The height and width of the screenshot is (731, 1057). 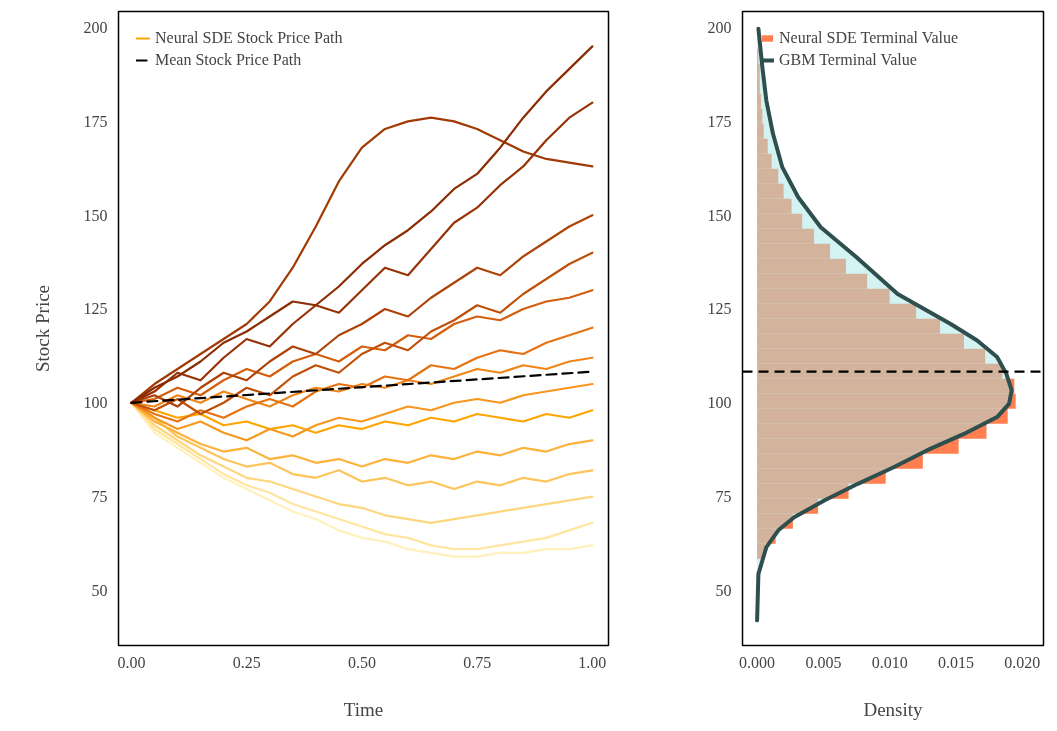 What do you see at coordinates (477, 662) in the screenshot?
I see `x-tick-label: 0.75` at bounding box center [477, 662].